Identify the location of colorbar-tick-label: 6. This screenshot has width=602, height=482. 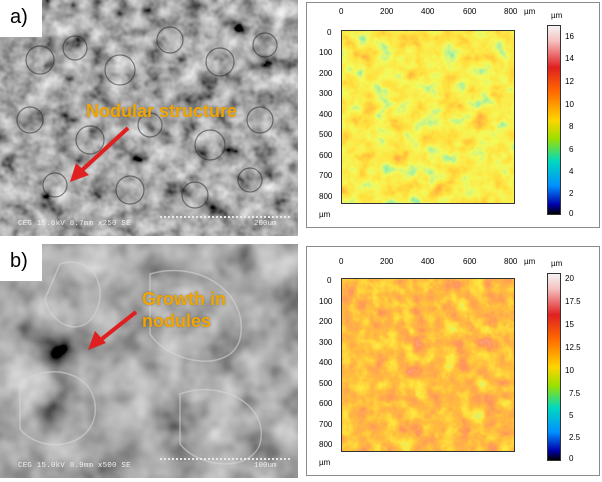
(571, 149).